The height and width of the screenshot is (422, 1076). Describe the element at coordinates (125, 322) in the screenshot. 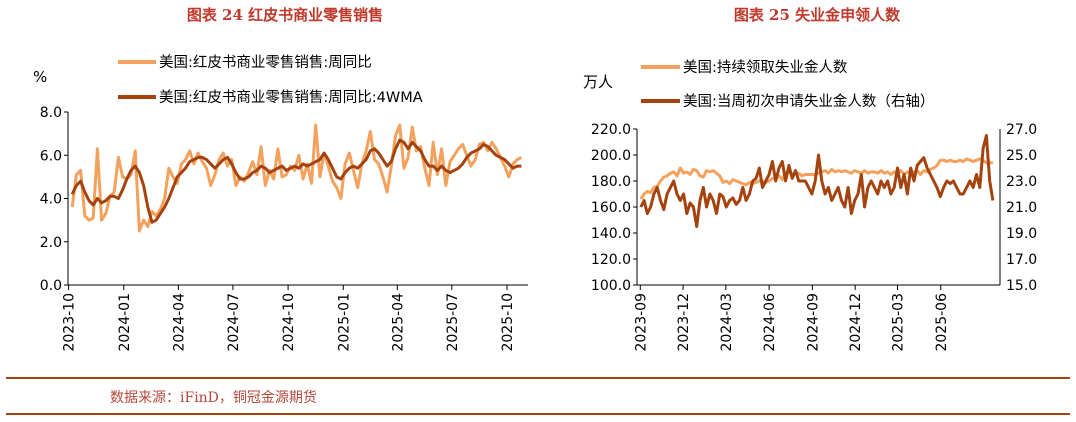

I see `x-tick-label: 2024-01` at that location.